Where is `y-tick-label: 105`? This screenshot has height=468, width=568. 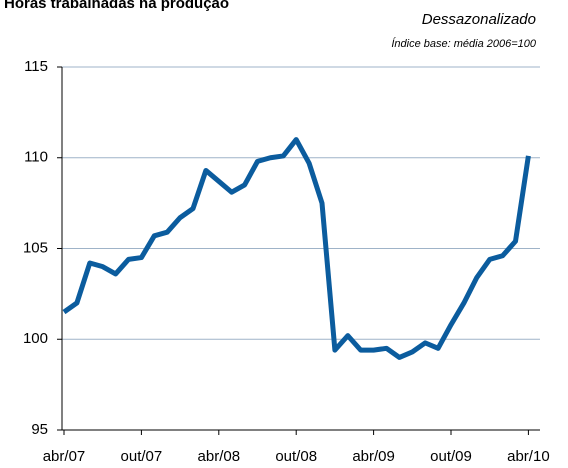
y-tick-label: 105 is located at coordinates (35, 247).